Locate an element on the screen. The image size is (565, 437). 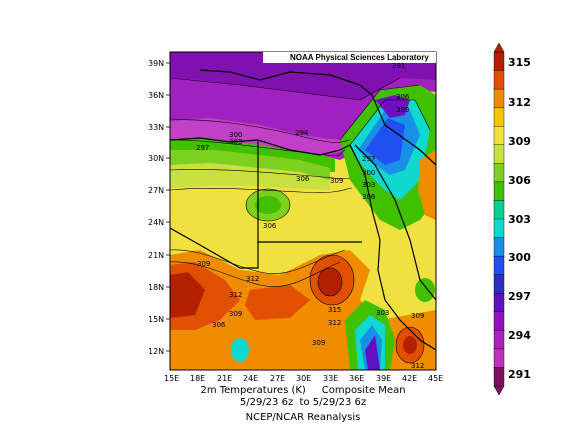
lat-tick-label: 18N is located at coordinates (156, 287).